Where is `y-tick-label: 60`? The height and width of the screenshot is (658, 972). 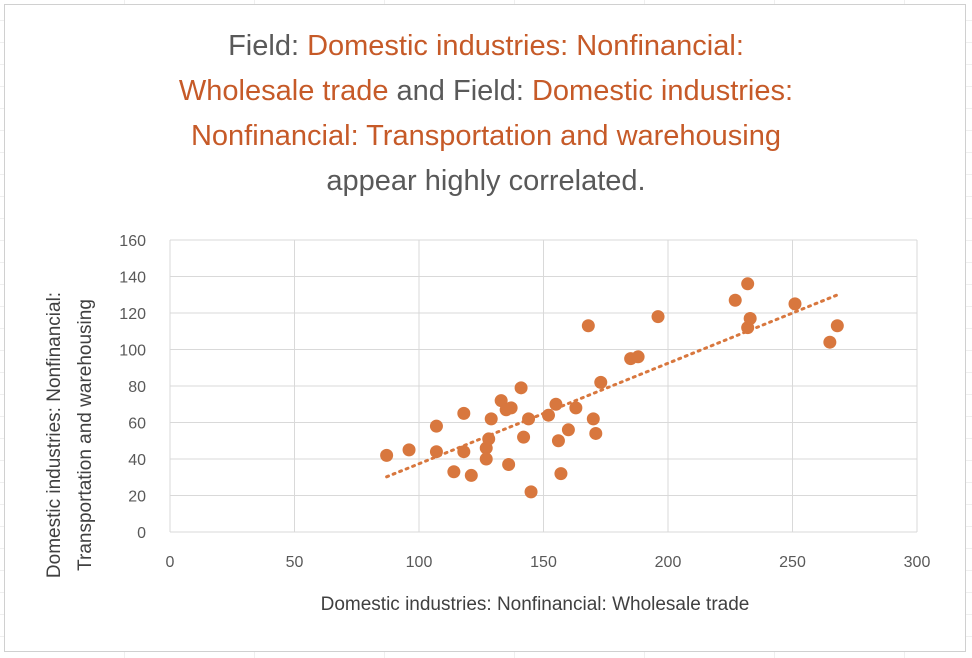
y-tick-label: 60 is located at coordinates (137, 424).